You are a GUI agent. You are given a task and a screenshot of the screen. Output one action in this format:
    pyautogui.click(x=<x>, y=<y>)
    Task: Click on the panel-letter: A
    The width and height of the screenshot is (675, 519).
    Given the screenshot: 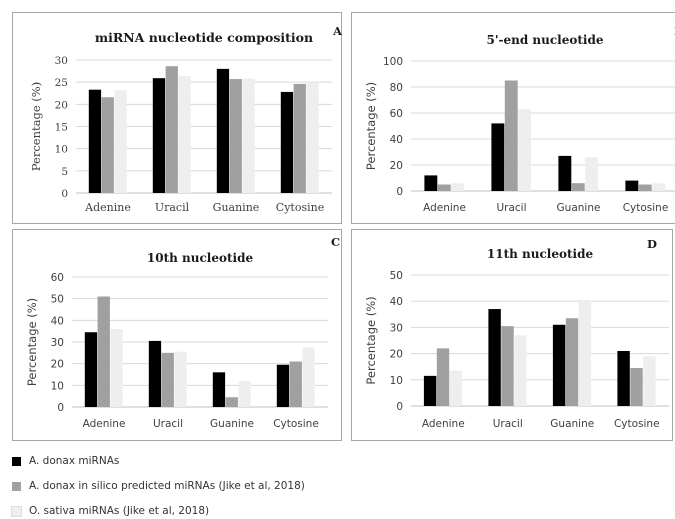 What is the action you would take?
    pyautogui.click(x=337, y=31)
    